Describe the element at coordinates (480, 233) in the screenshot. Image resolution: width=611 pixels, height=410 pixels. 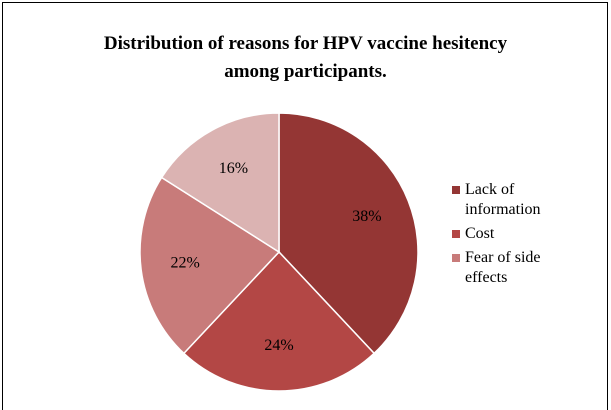
I see `legend-label: Cost` at that location.